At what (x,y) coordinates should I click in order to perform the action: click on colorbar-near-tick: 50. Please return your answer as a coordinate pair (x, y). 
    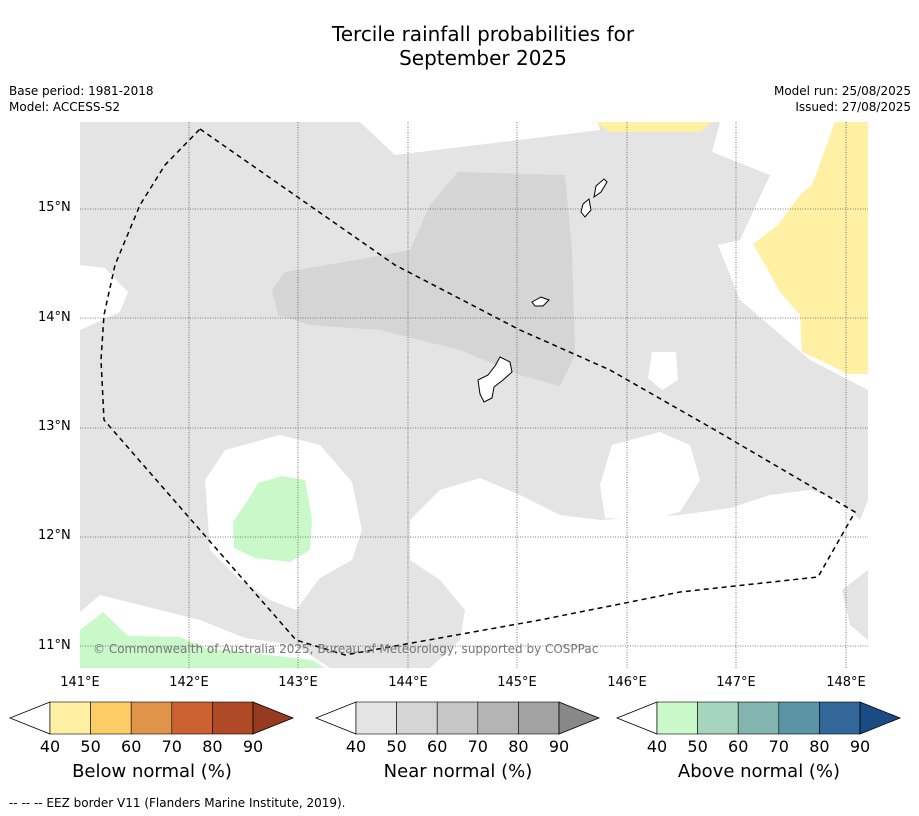
    Looking at the image, I should click on (396, 746).